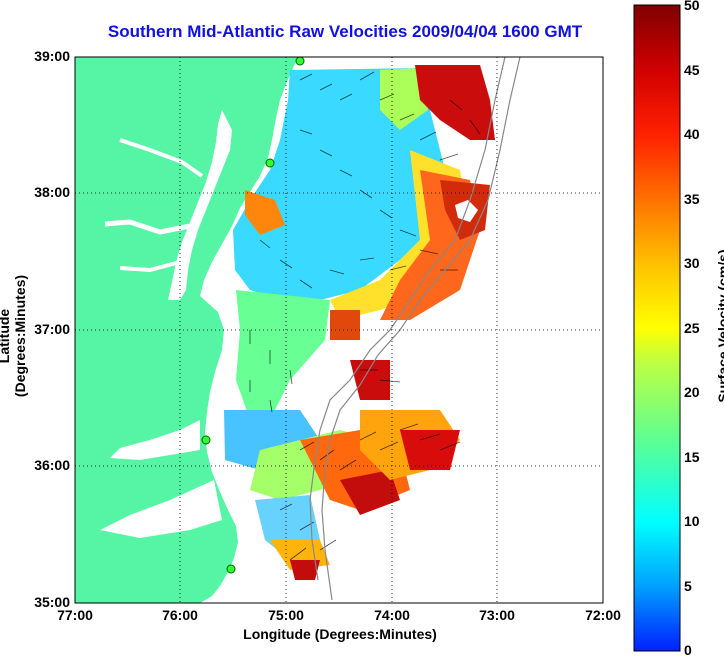 Image resolution: width=724 pixels, height=659 pixels. I want to click on y-tick-label: 36:00, so click(52, 465).